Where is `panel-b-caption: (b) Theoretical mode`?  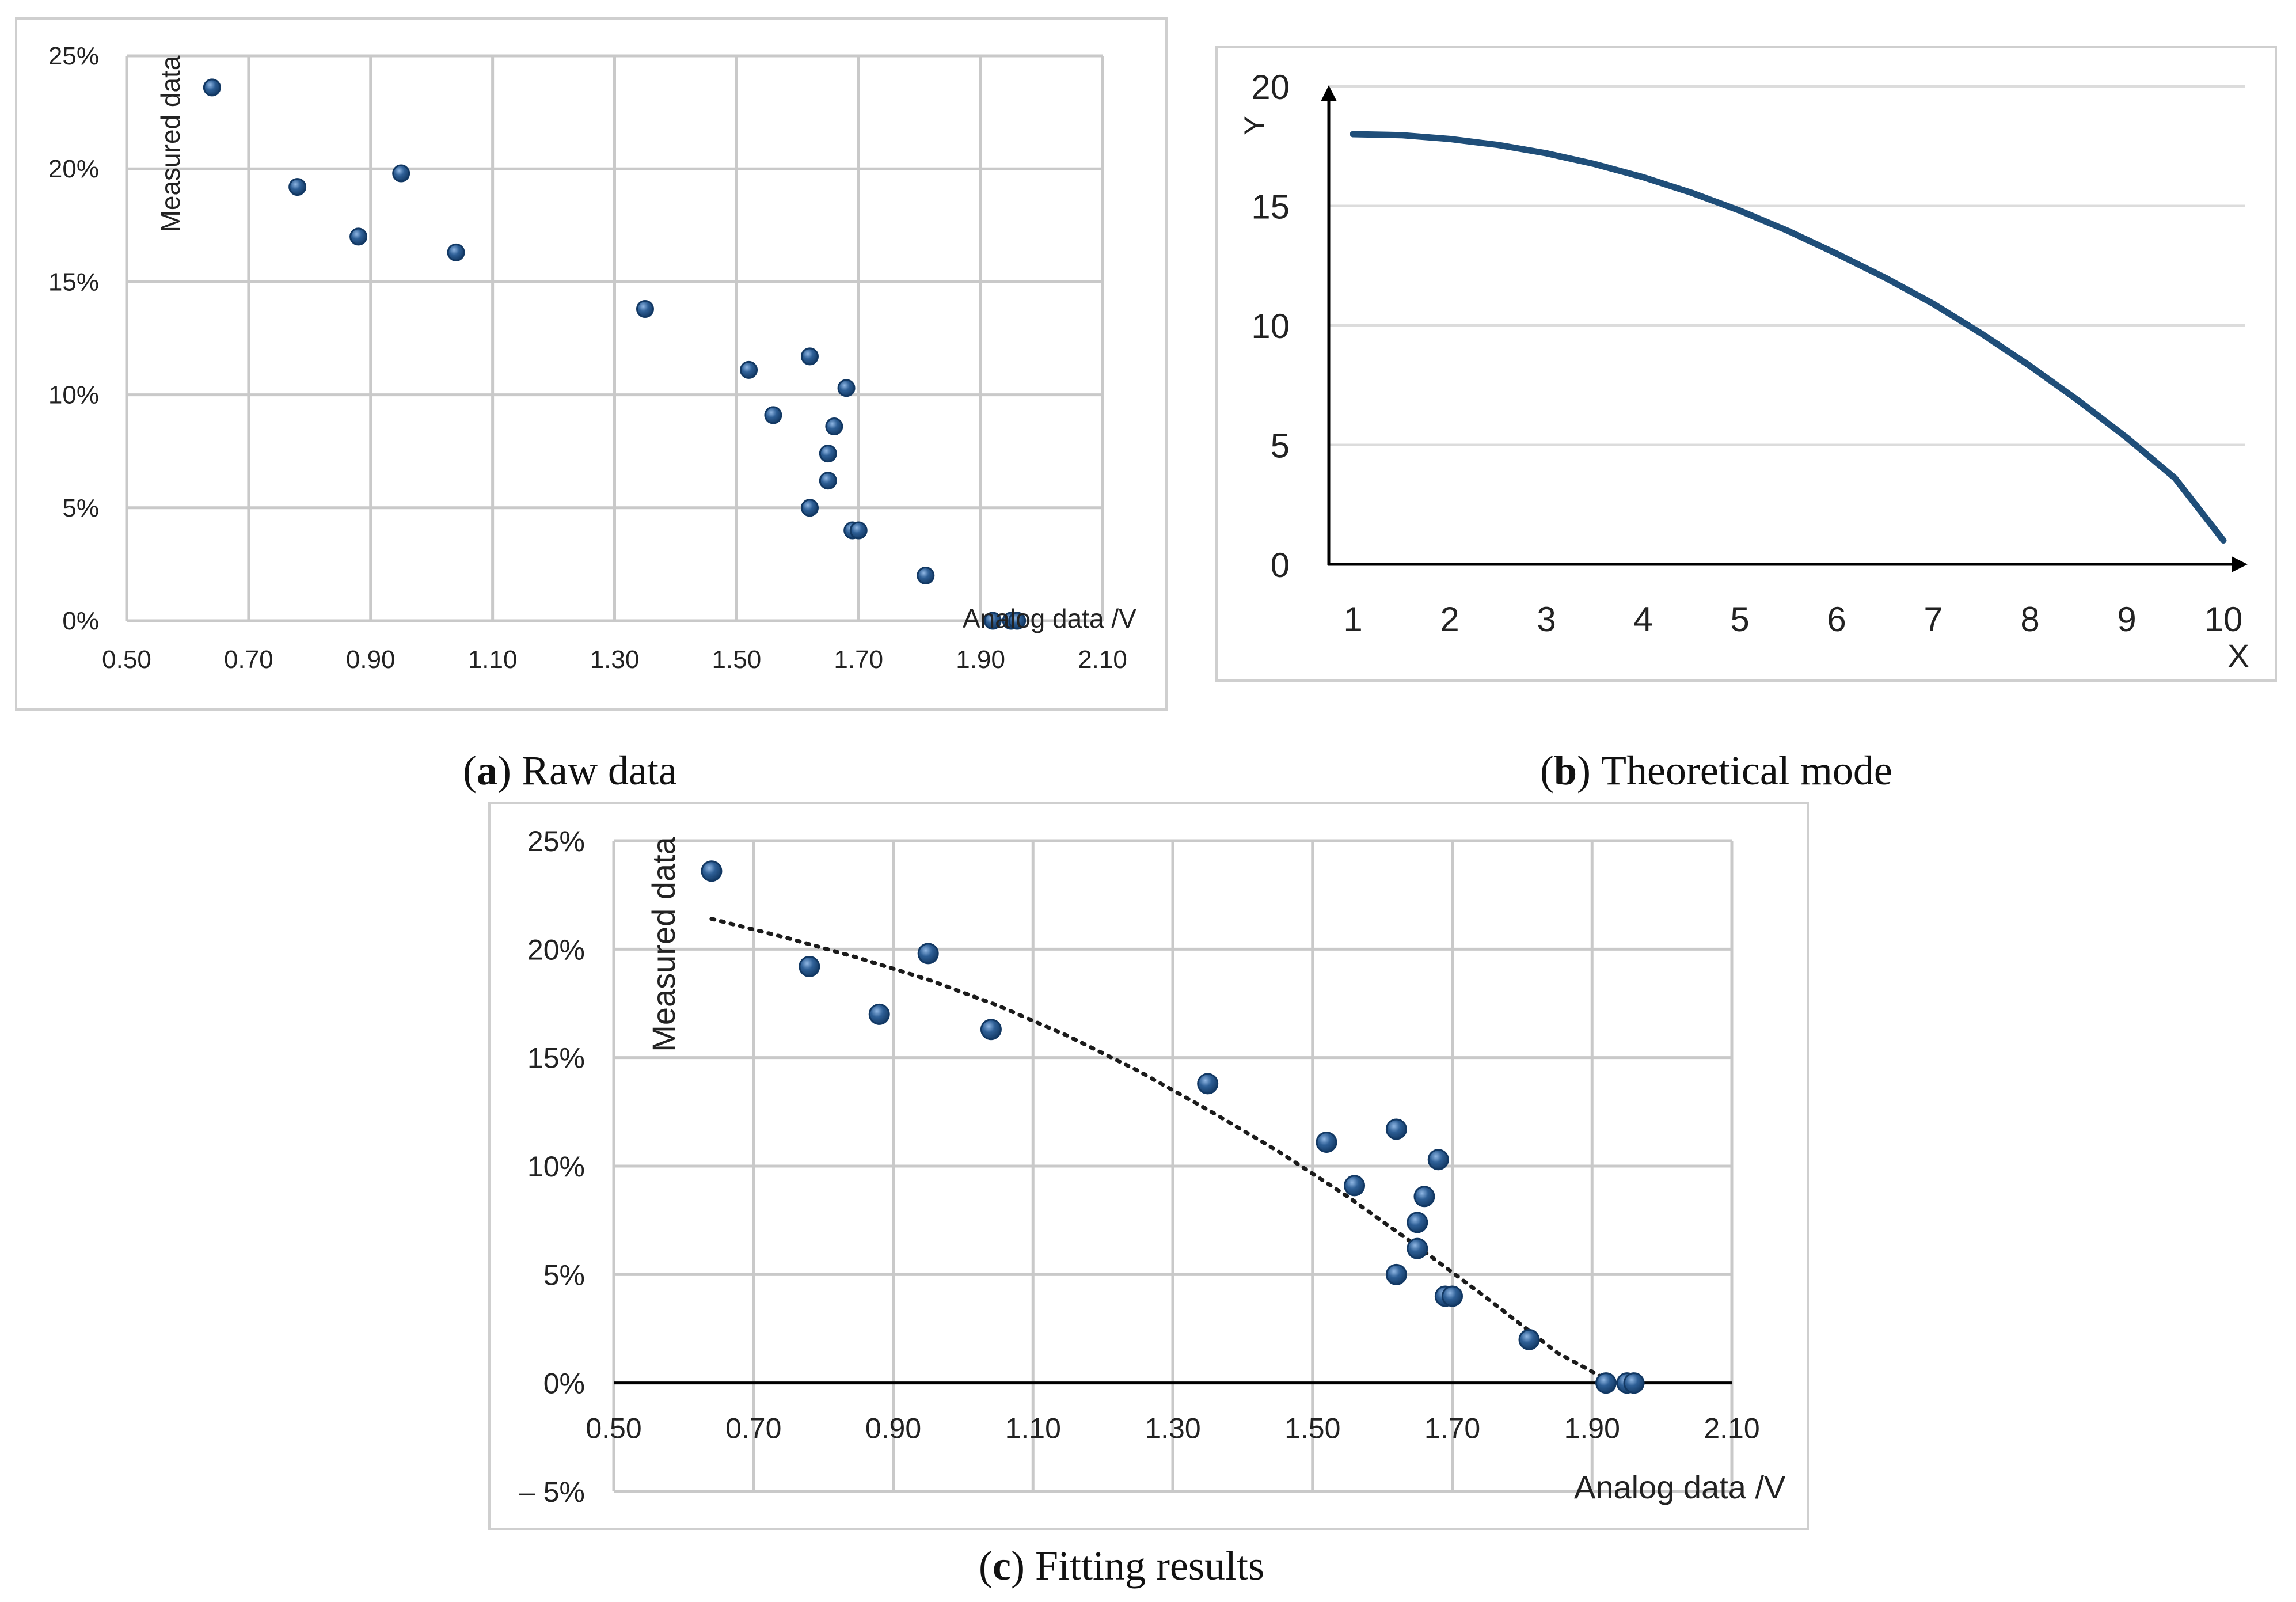 panel-b-caption: (b) Theoretical mode is located at coordinates (1716, 770).